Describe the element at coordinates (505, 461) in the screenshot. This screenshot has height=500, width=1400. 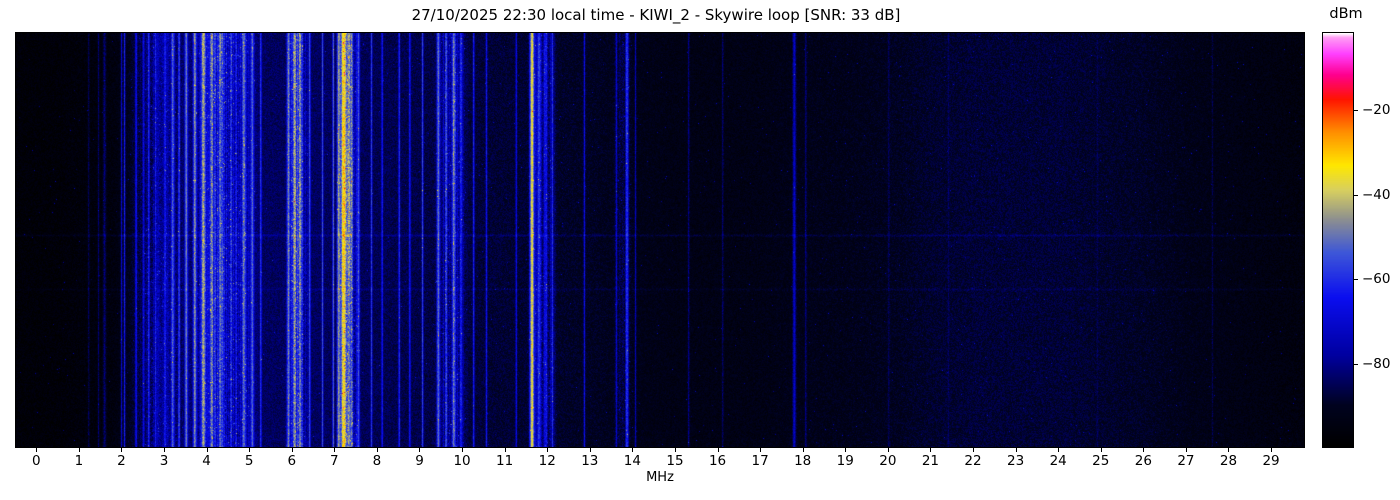
I see `x-tick-label-11: 11` at that location.